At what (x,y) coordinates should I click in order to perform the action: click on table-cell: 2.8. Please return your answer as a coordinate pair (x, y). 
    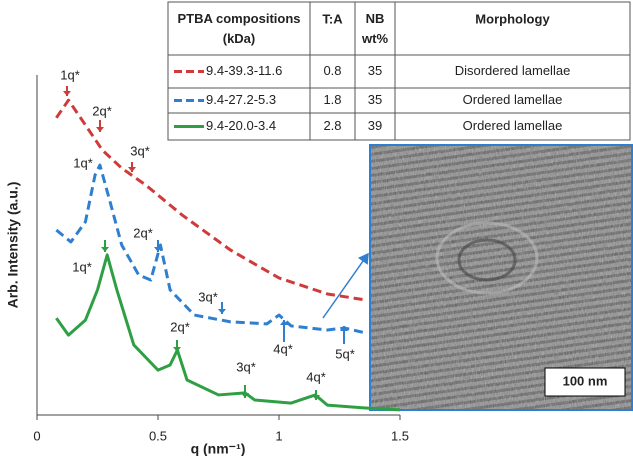
    Looking at the image, I should click on (332, 125).